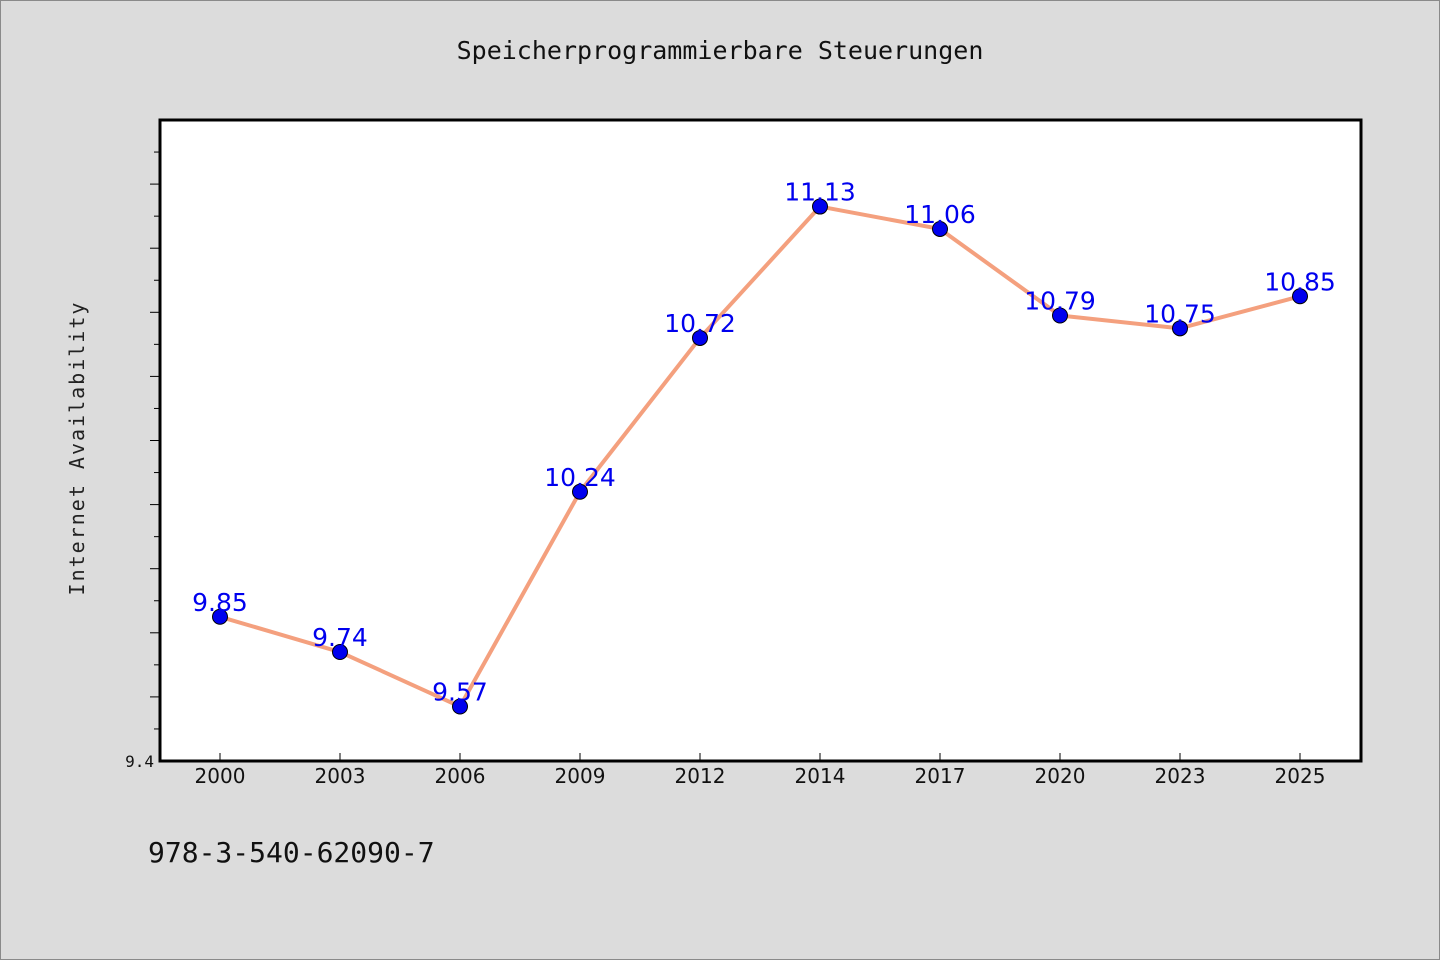  I want to click on x-axis-ticks: 2000 2003 2006 2009 2012 2014 2017 2020 2023 2025, so click(760, 770).